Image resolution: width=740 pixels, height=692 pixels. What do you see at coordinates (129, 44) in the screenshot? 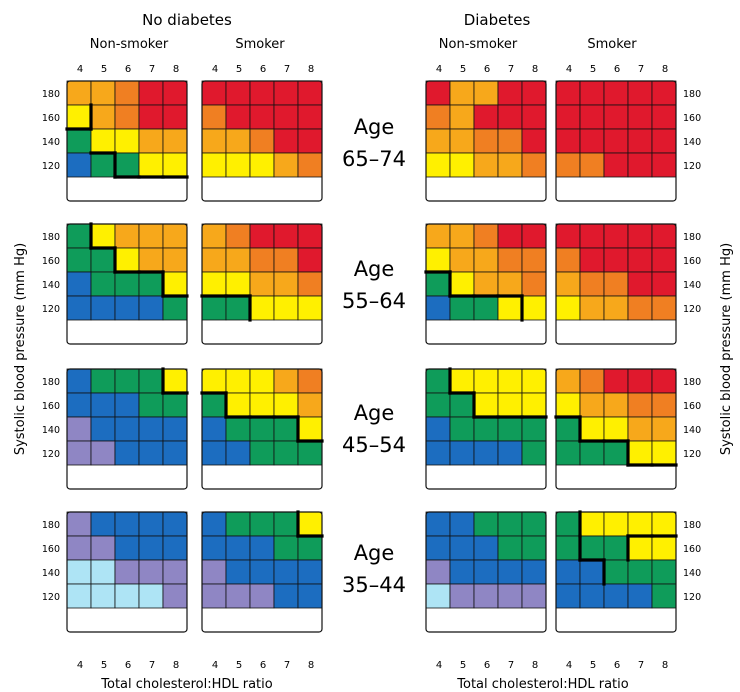
I see `subgroup-title-no-diabetes-non-smoker: Non-smoker` at bounding box center [129, 44].